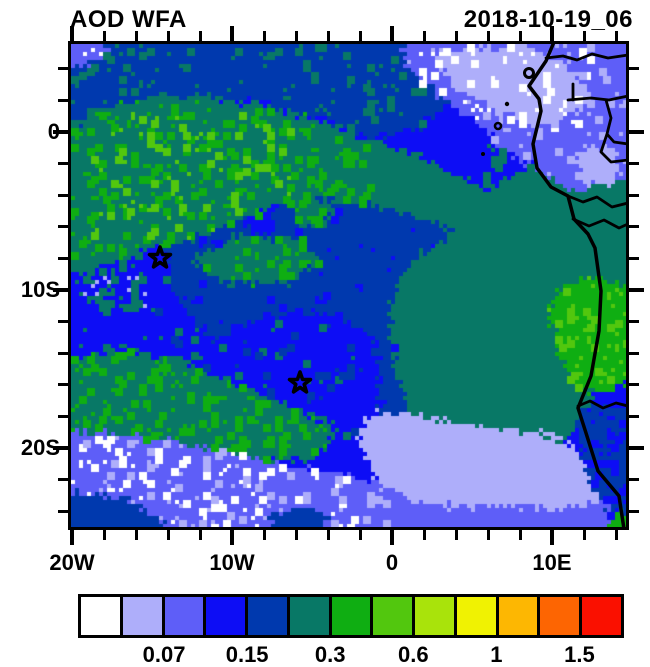 This screenshot has width=650, height=667. Describe the element at coordinates (579, 654) in the screenshot. I see `colorbar-label: 1.5` at that location.